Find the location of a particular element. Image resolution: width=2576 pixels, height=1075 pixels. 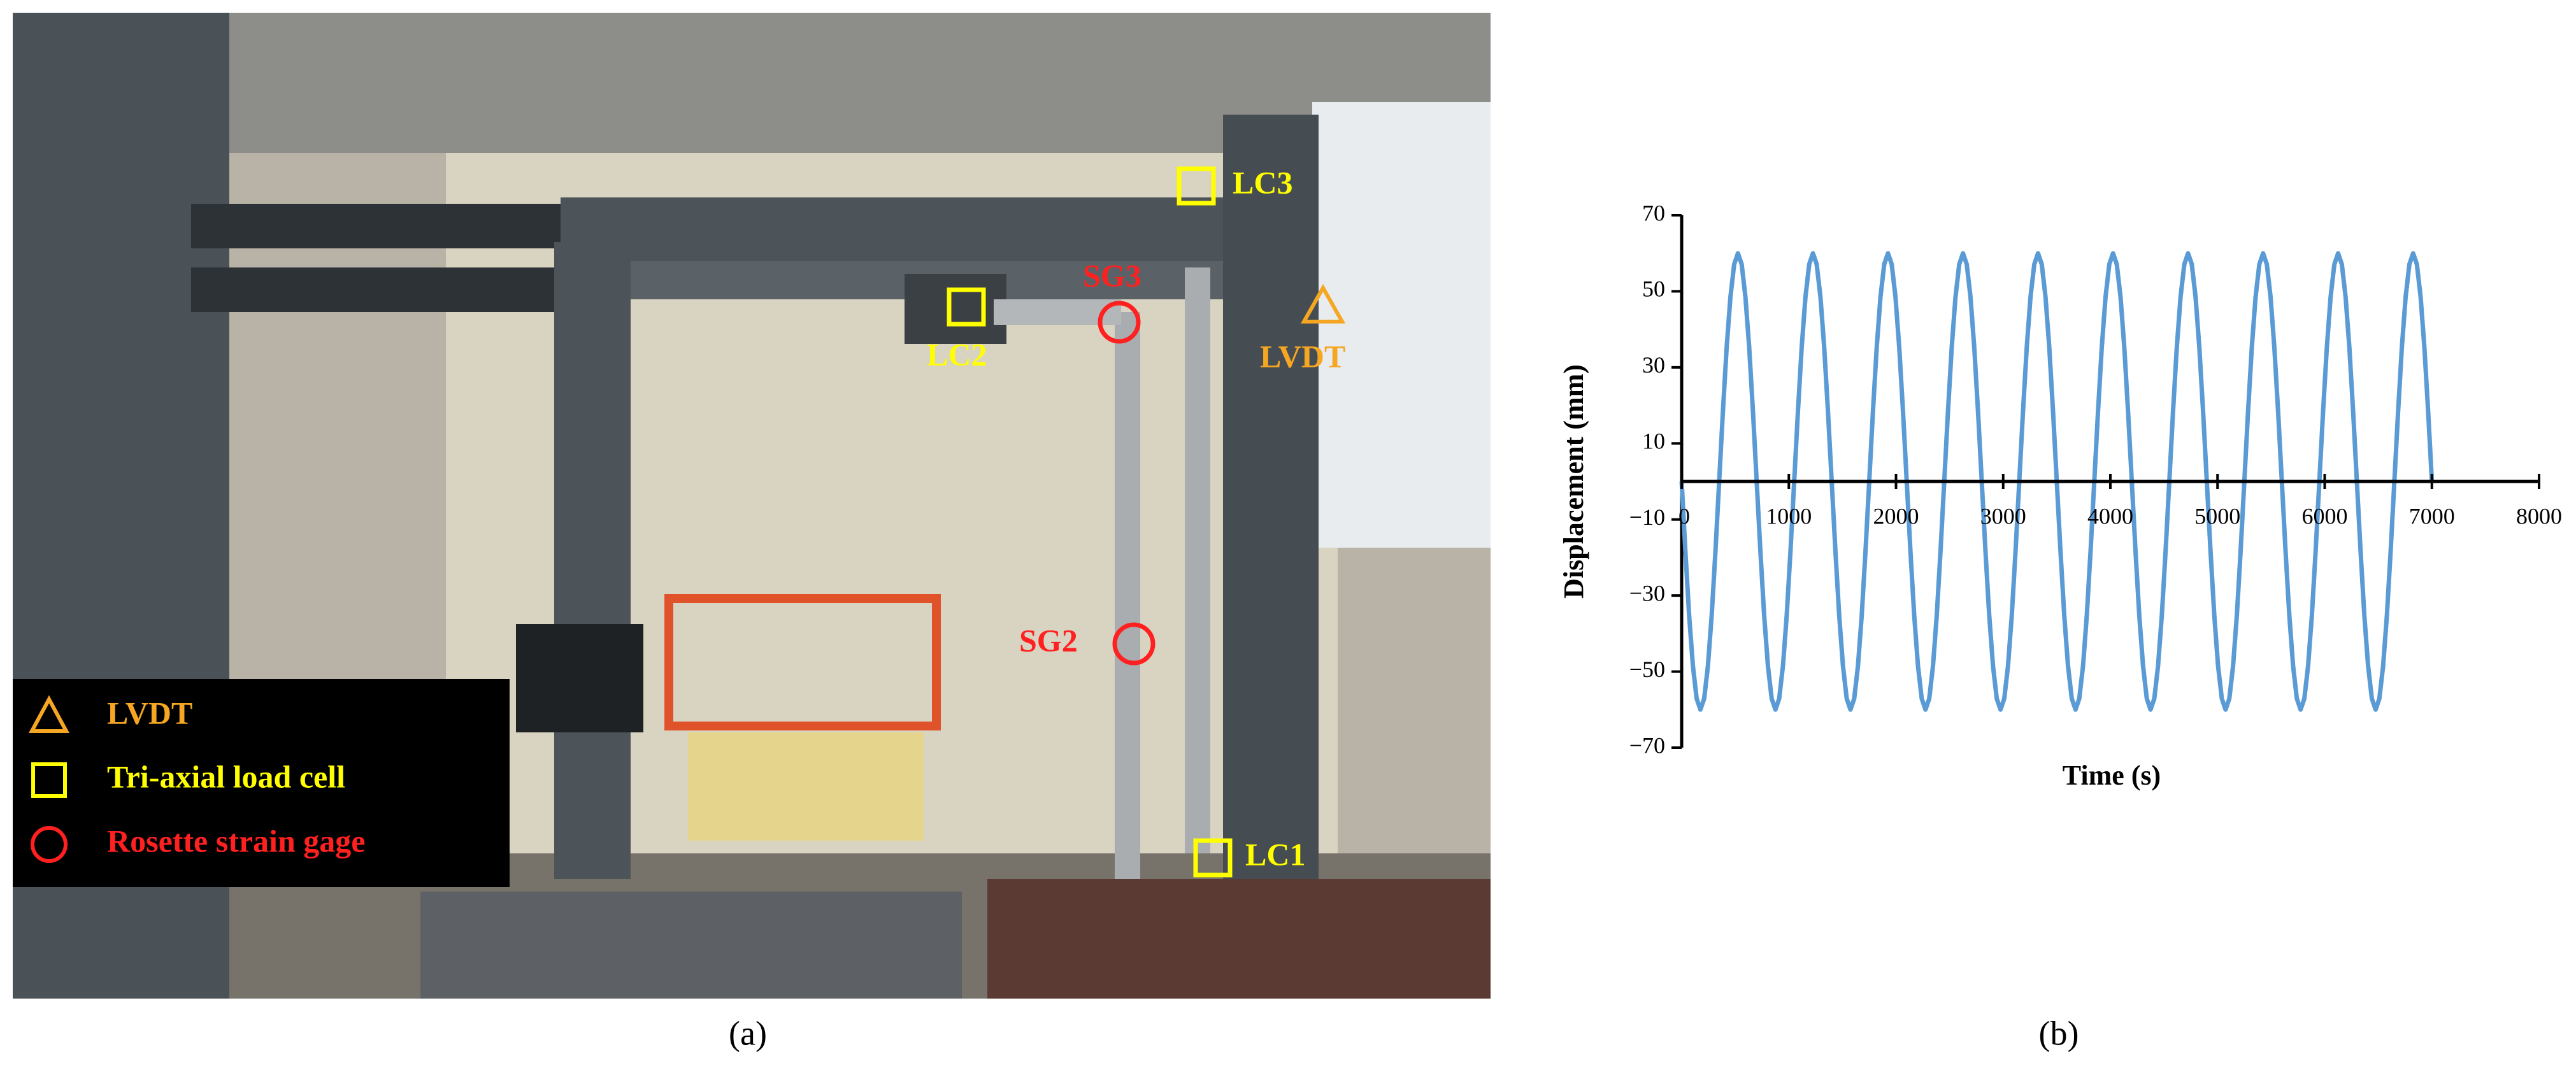

legend-label: Tri-axial load cell is located at coordinates (226, 776).